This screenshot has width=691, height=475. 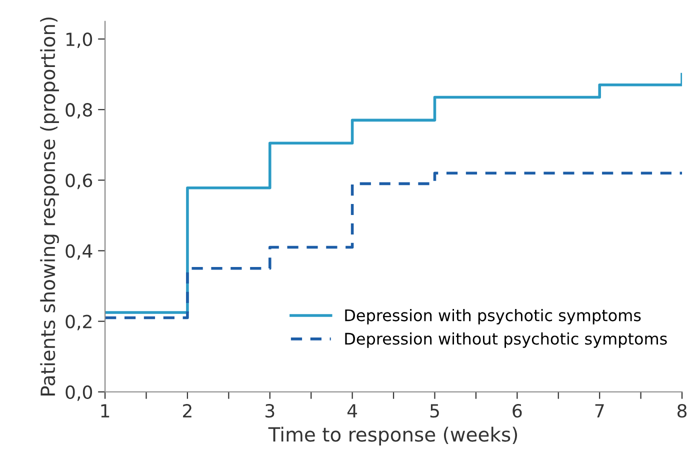 I want to click on x-tick-label: 5, so click(x=434, y=411).